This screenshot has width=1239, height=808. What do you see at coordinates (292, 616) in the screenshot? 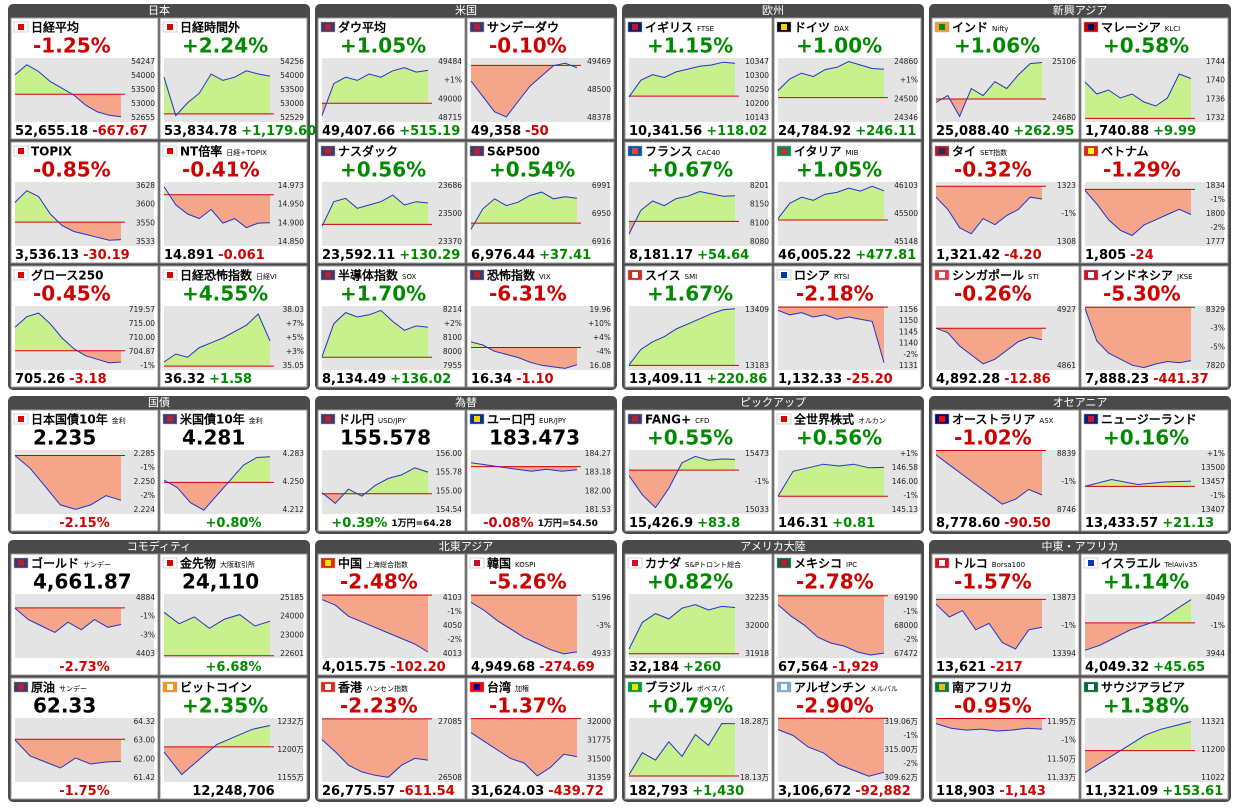
I see `axis-label: 24000` at bounding box center [292, 616].